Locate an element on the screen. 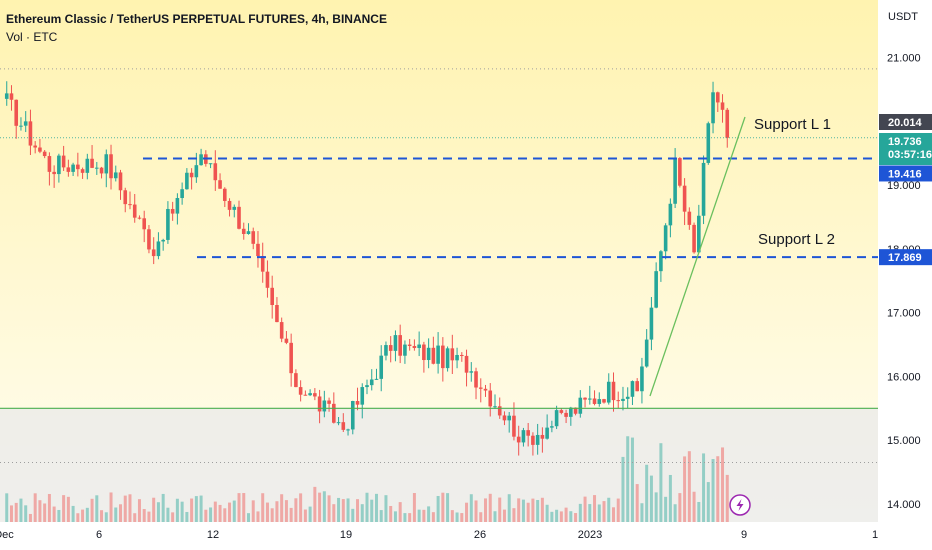 This screenshot has width=932, height=550. y-tick-label: 14.000 is located at coordinates (904, 505).